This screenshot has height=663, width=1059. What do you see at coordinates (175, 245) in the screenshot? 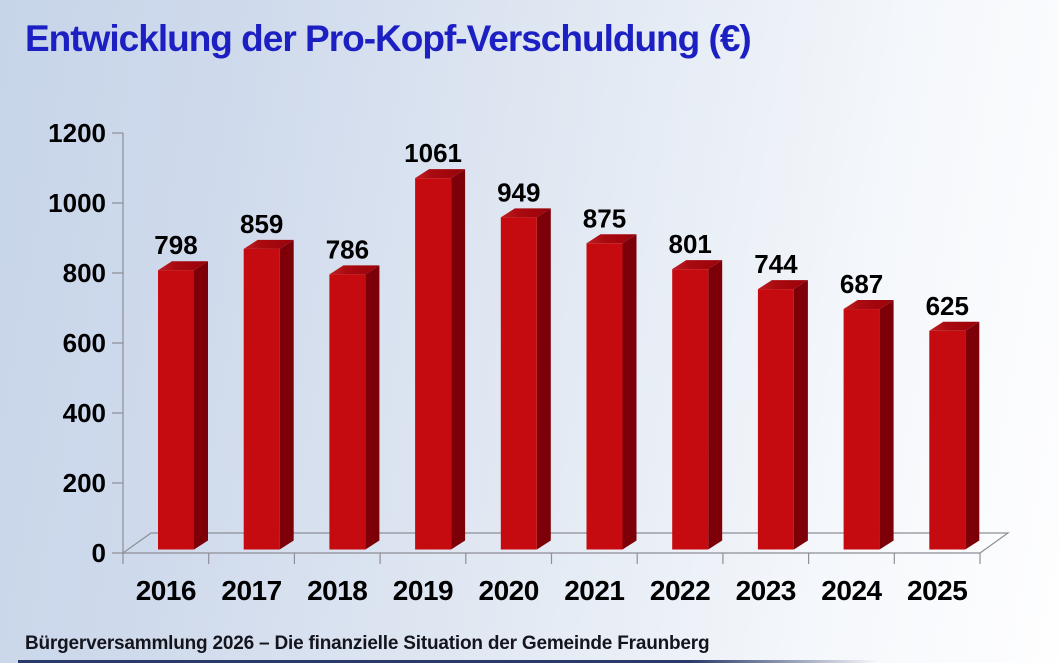
I see `bar-value-label: 798` at bounding box center [175, 245].